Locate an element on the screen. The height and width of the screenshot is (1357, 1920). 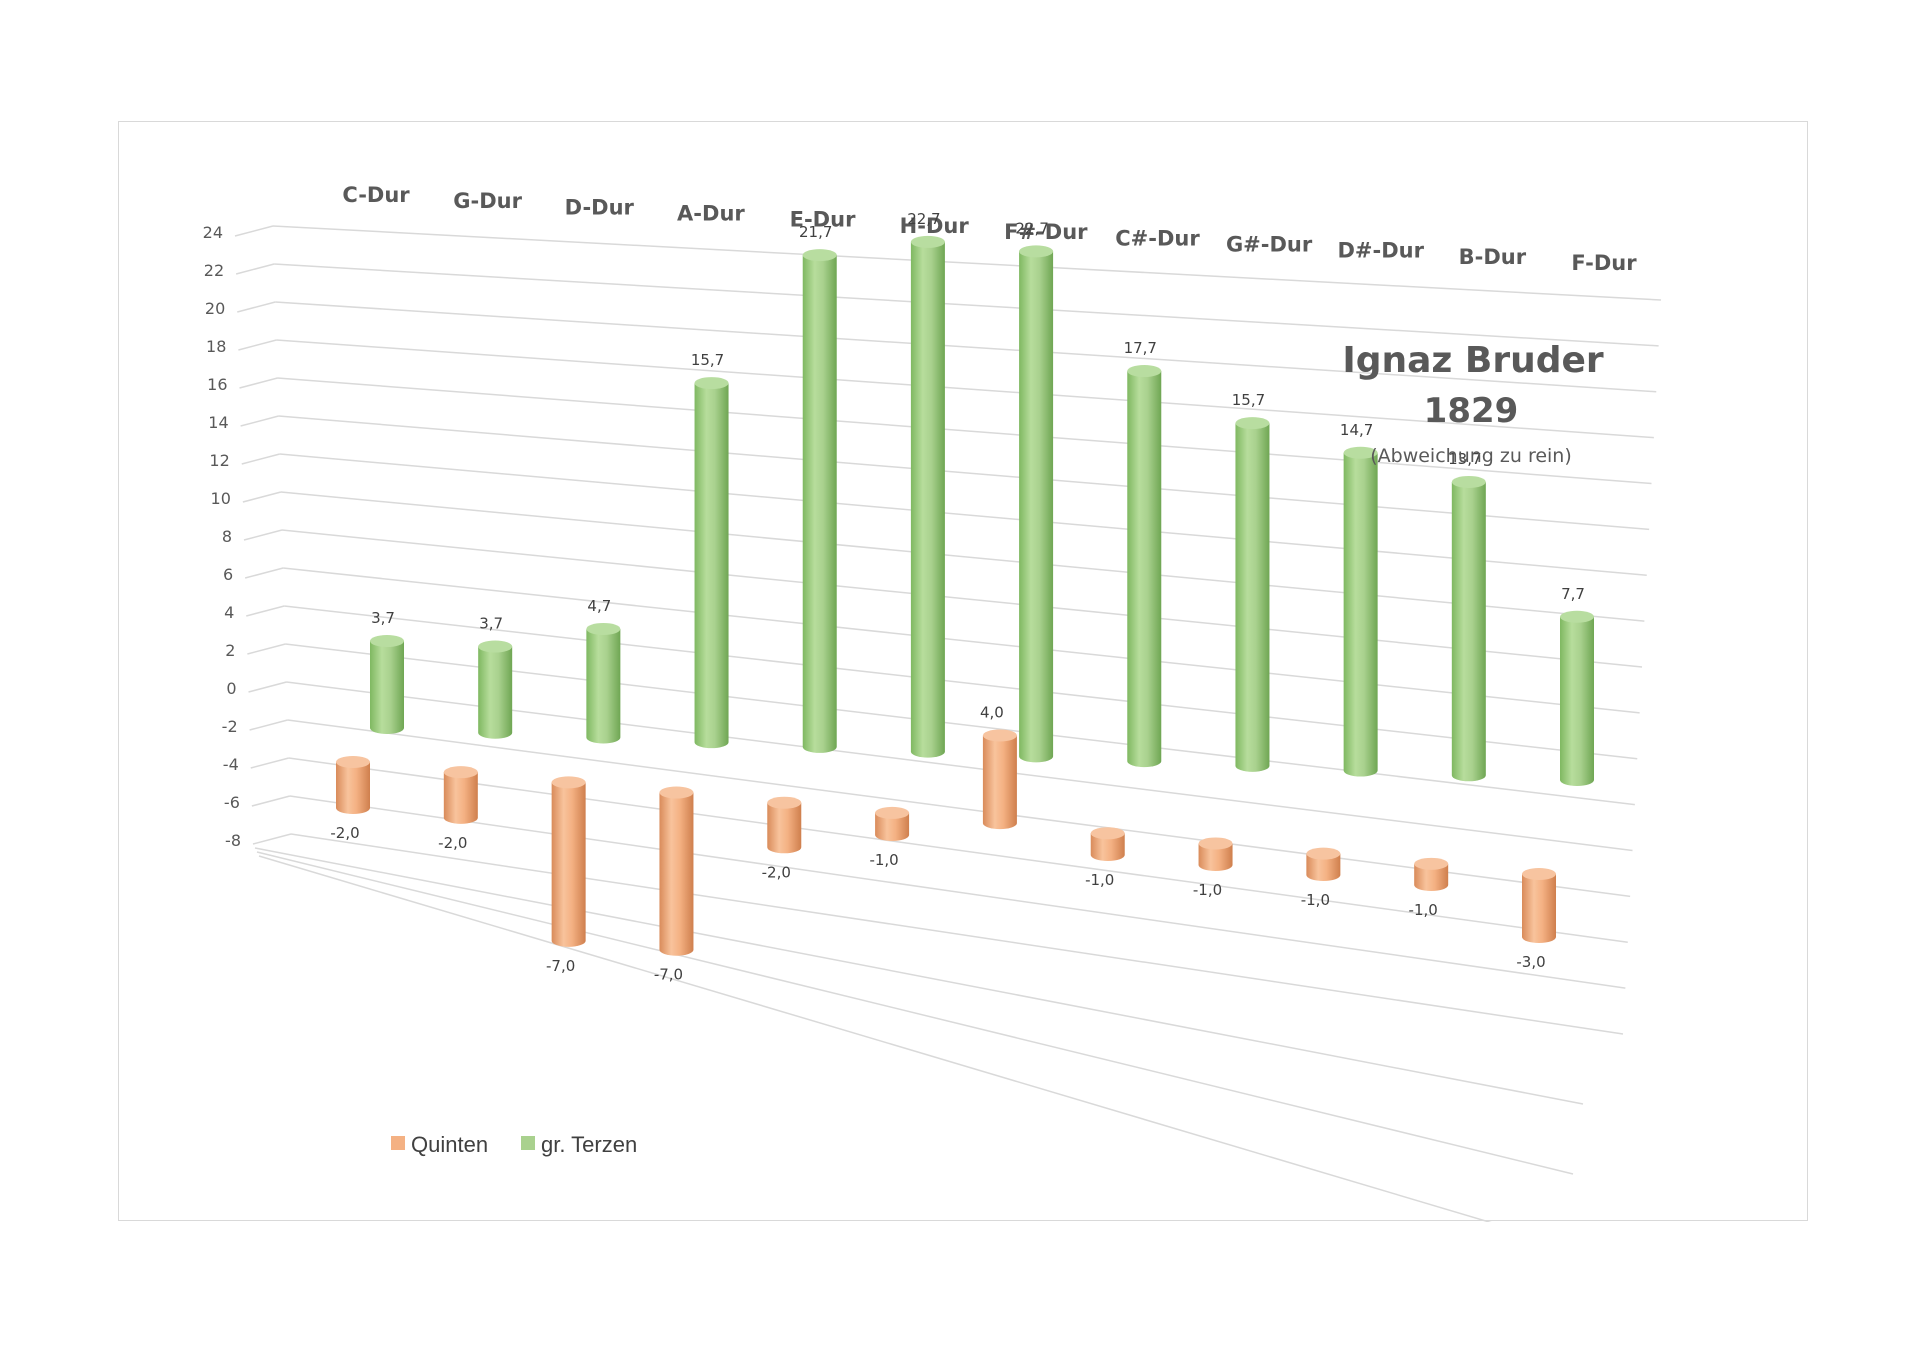
data-label-gr-terzen: 17,7 is located at coordinates (1140, 348).